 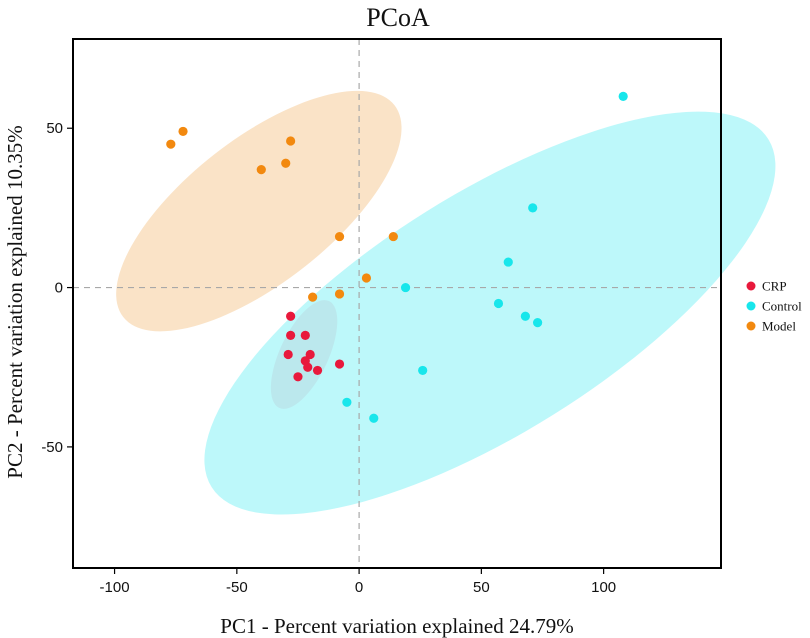 I want to click on legend-label-model: Model, so click(x=779, y=326).